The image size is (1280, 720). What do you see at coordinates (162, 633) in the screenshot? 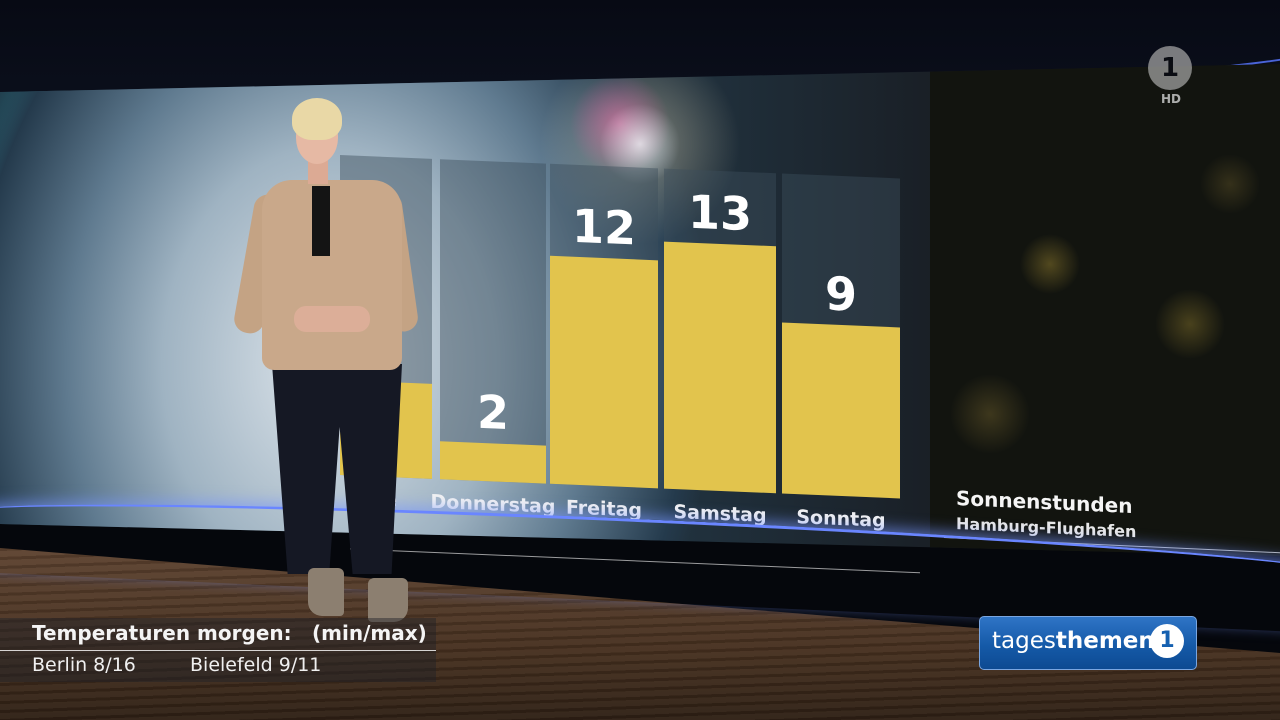
I see `lower-third-title: Temperaturen morgen:` at bounding box center [162, 633].